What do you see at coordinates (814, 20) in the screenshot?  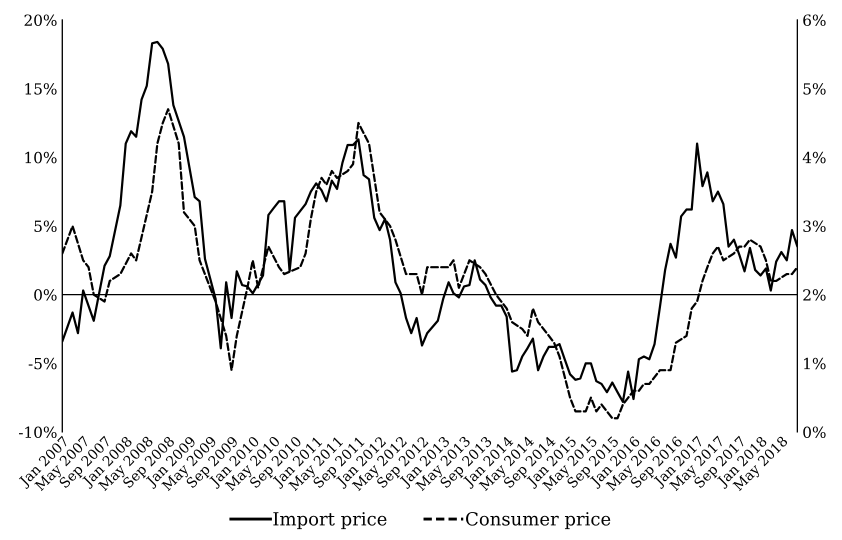 I see `y2-tick-label: 6%` at bounding box center [814, 20].